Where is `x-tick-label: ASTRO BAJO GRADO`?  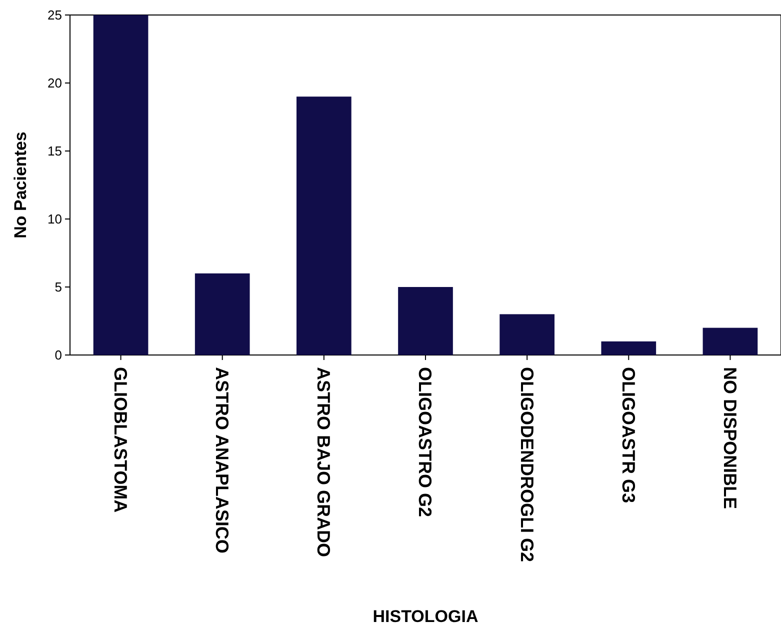 x-tick-label: ASTRO BAJO GRADO is located at coordinates (324, 462).